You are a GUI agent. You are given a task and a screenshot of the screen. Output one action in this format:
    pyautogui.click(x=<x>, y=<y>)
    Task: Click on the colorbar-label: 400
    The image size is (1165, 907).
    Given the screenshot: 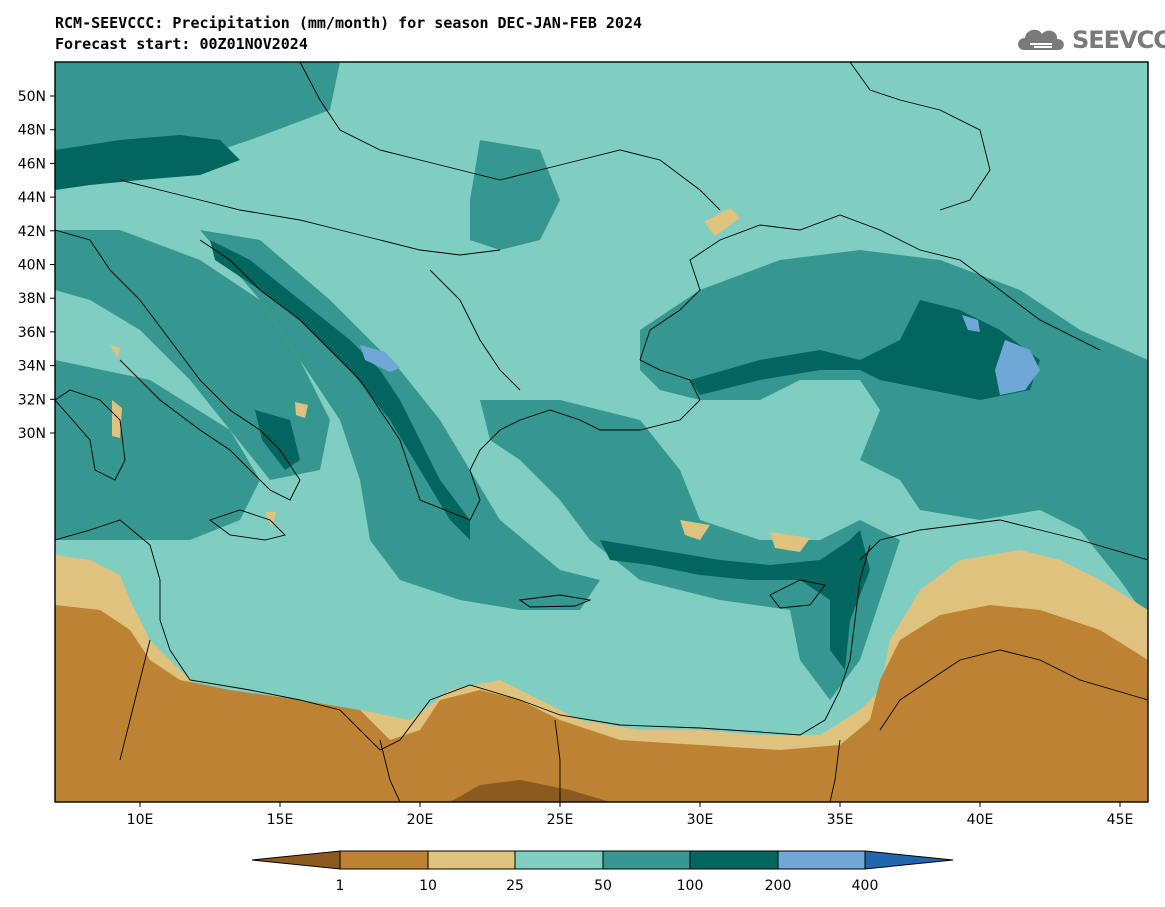 What is the action you would take?
    pyautogui.click(x=865, y=886)
    